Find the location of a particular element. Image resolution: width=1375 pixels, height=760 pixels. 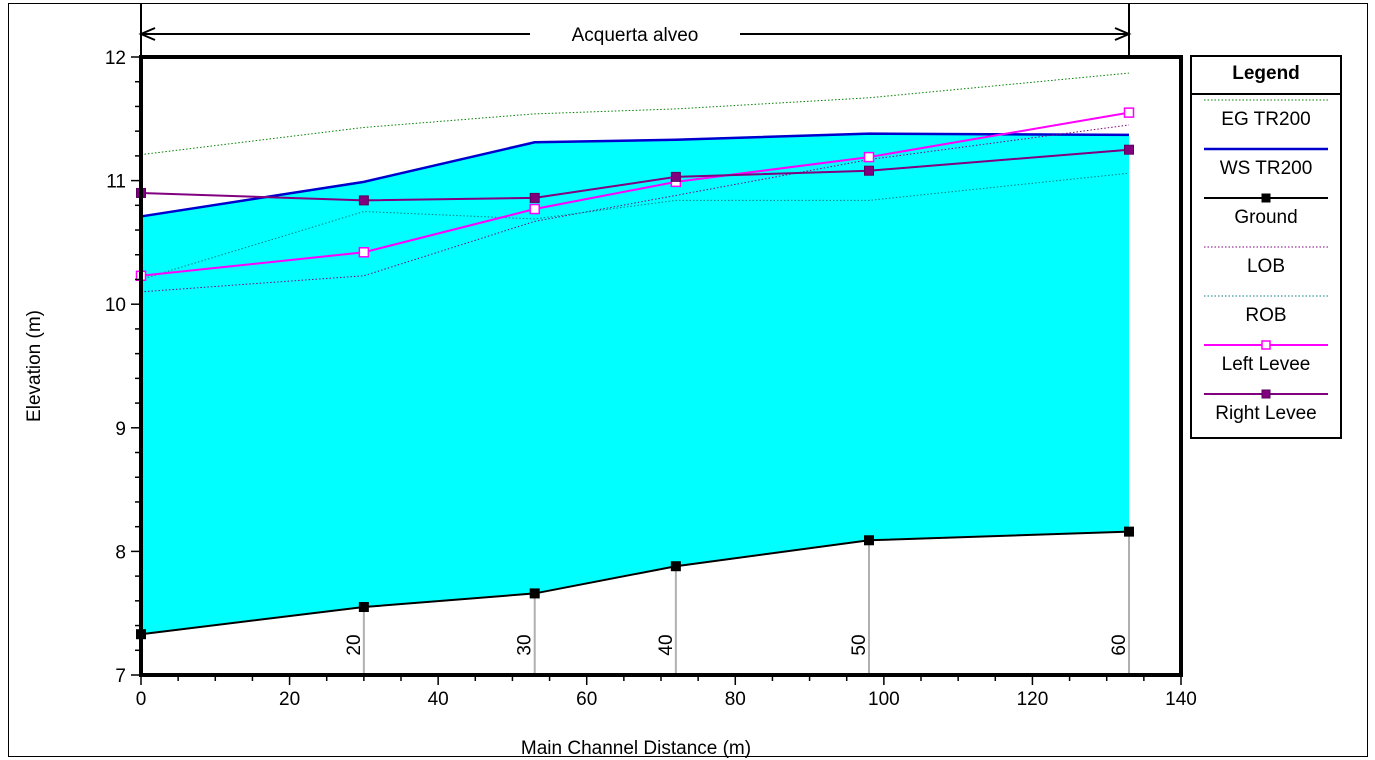

legend-entry: EG TR200 is located at coordinates (1266, 119).